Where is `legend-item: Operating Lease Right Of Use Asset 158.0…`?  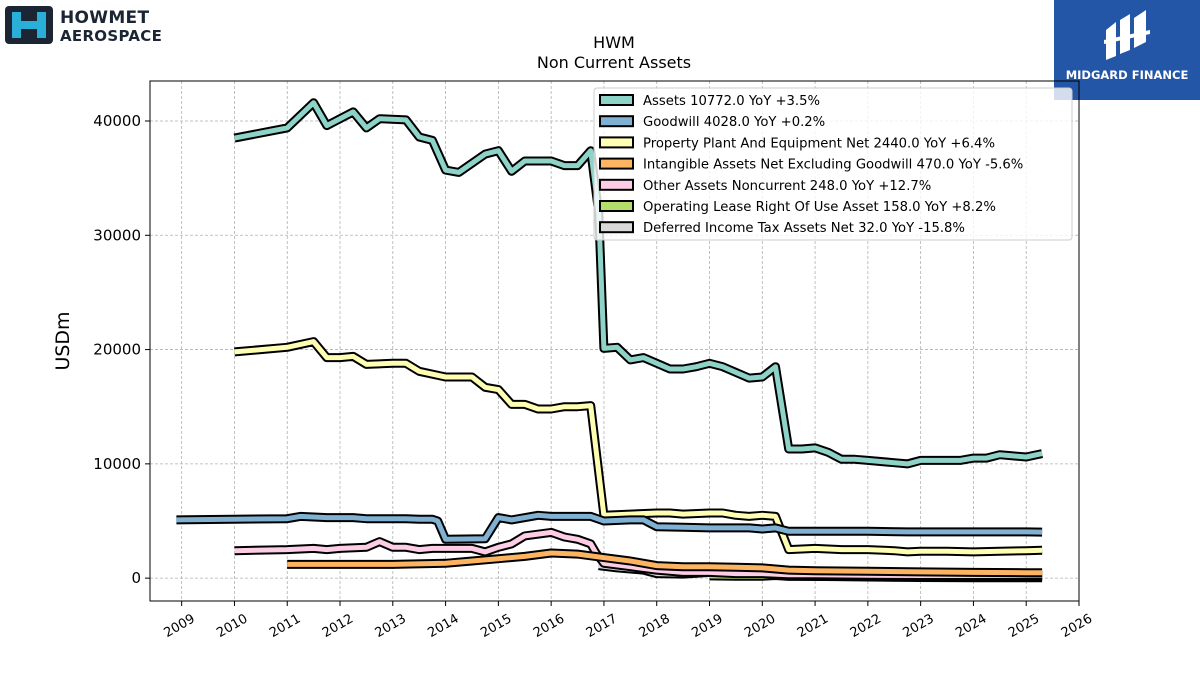
legend-item: Operating Lease Right Of Use Asset 158.0… is located at coordinates (797, 207).